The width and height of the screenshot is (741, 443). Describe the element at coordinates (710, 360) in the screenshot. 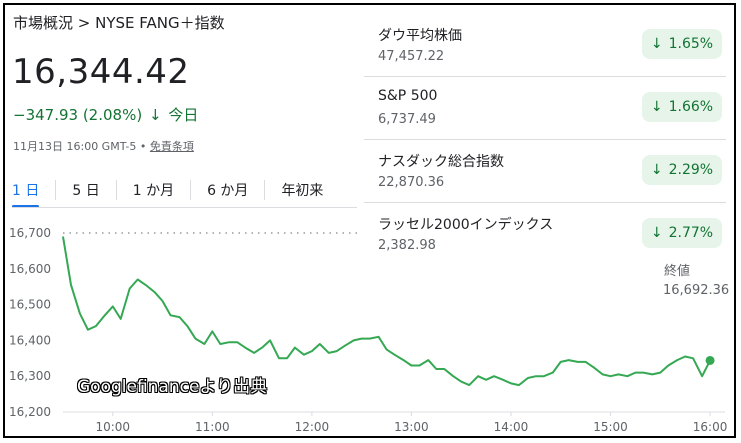

I see `last-price-point` at that location.